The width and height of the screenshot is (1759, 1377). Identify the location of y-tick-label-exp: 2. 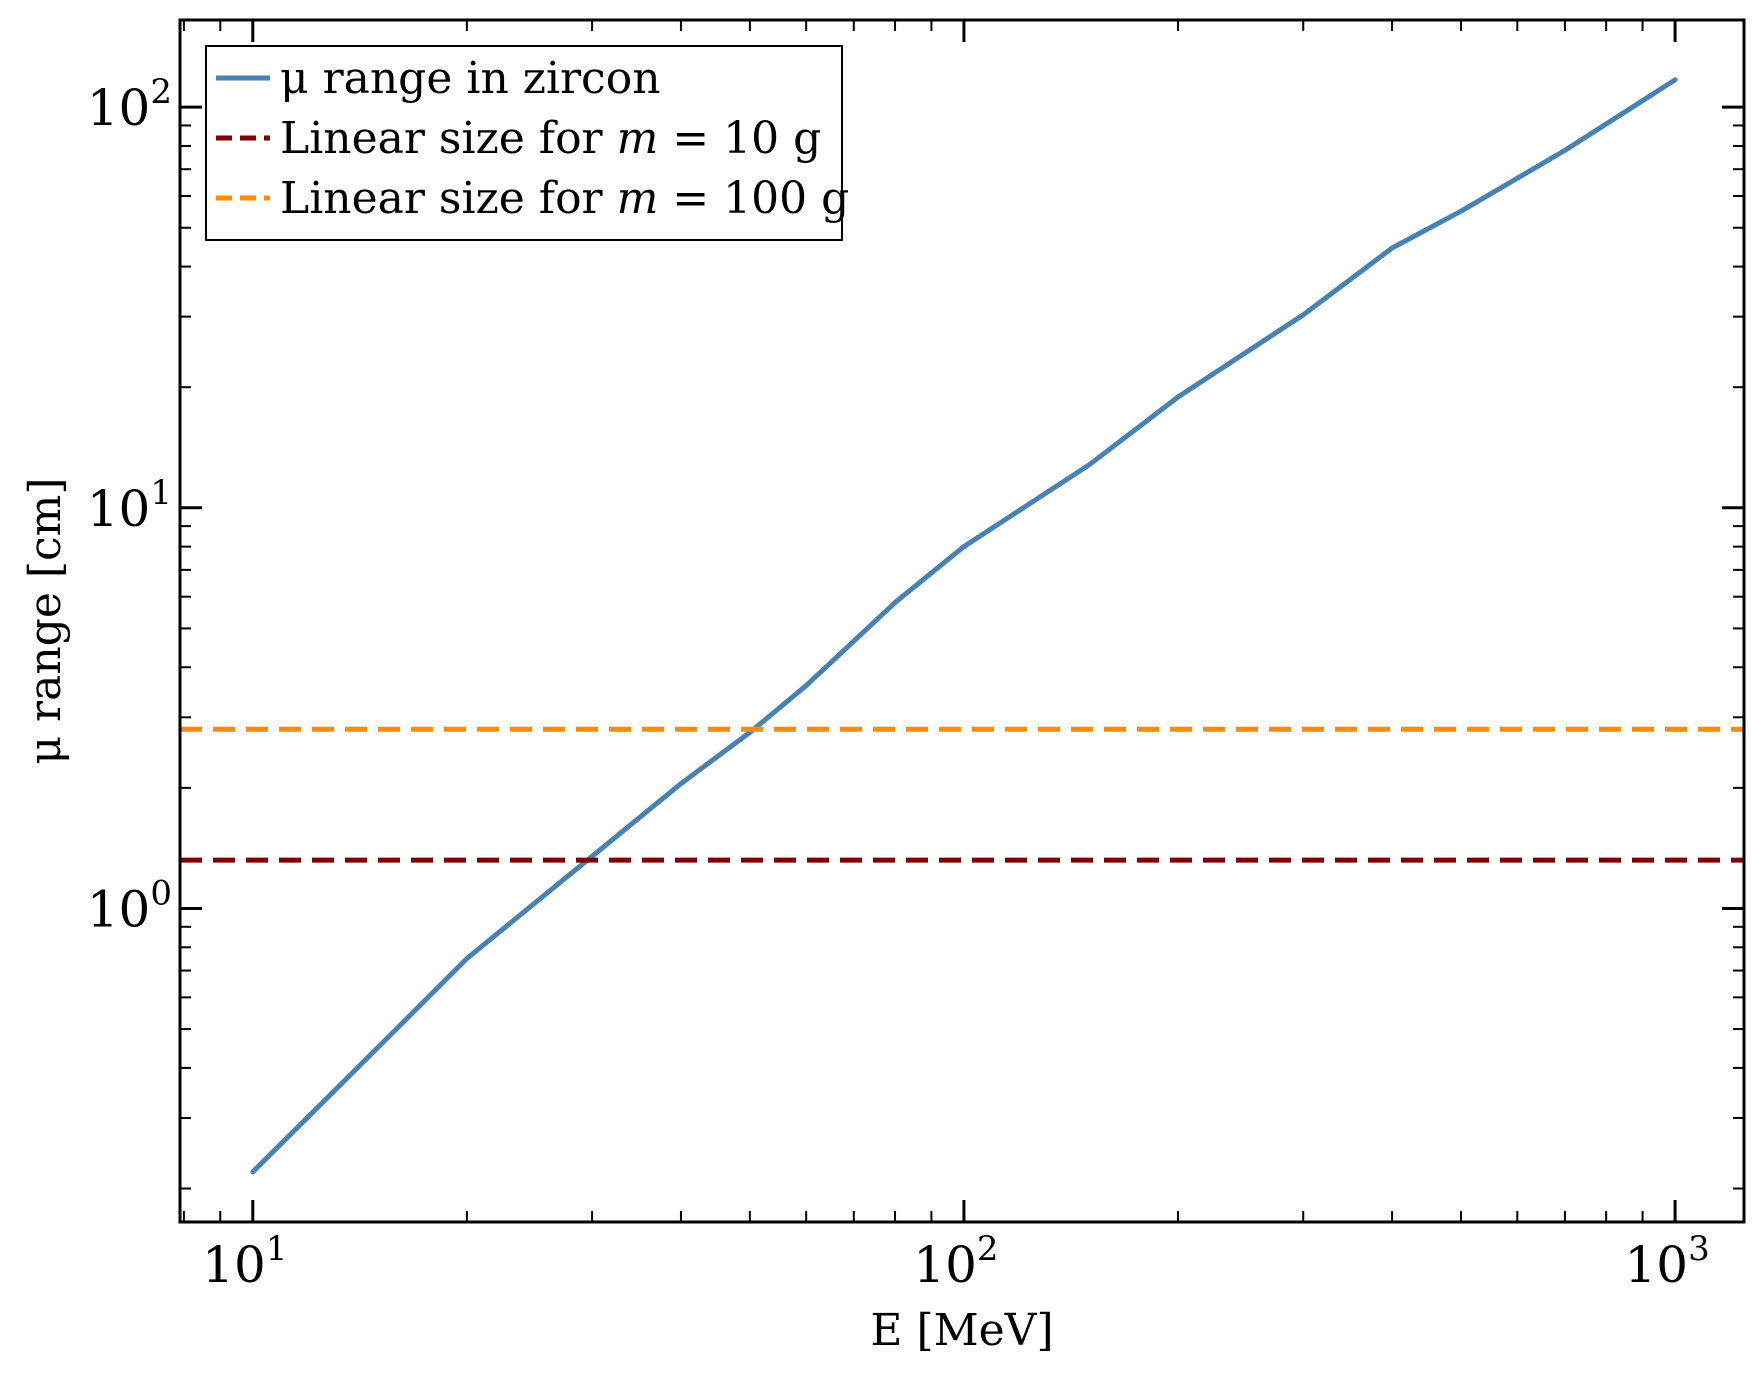
(161, 92).